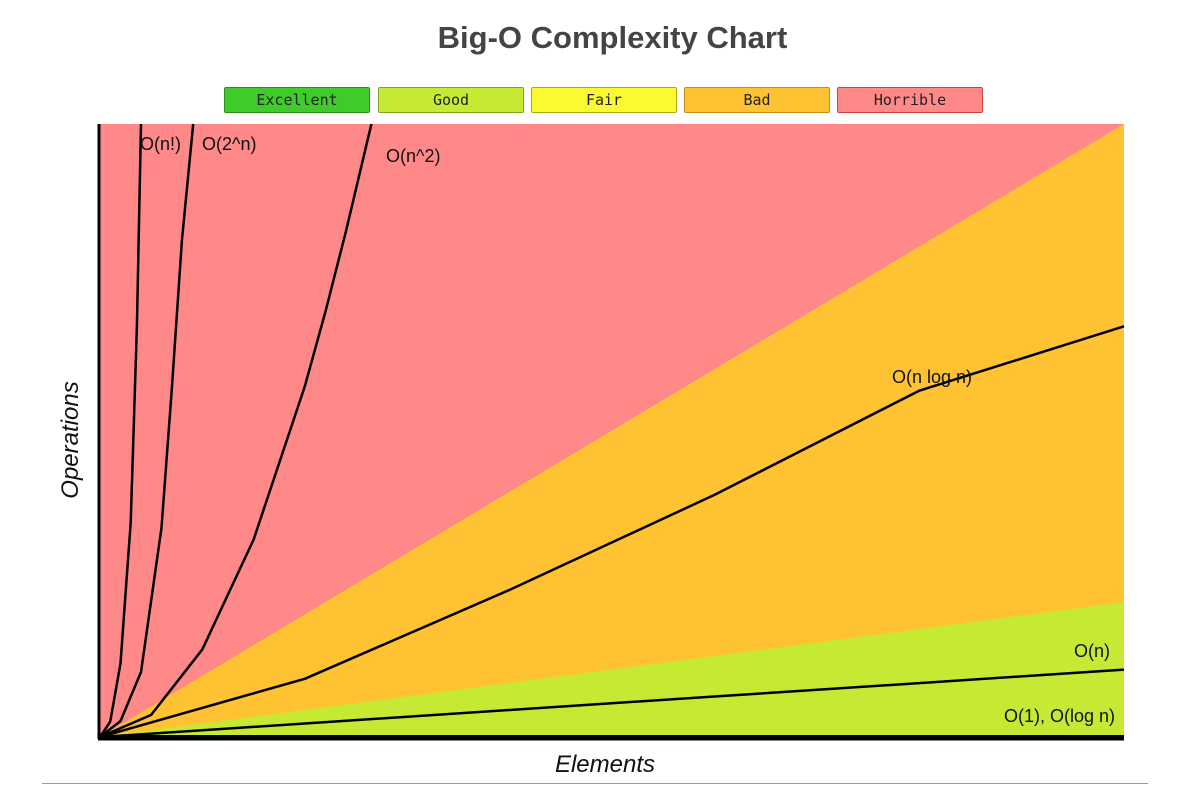 Image resolution: width=1200 pixels, height=795 pixels. Describe the element at coordinates (413, 156) in the screenshot. I see `label-o-n-squared: O(n^2)` at that location.